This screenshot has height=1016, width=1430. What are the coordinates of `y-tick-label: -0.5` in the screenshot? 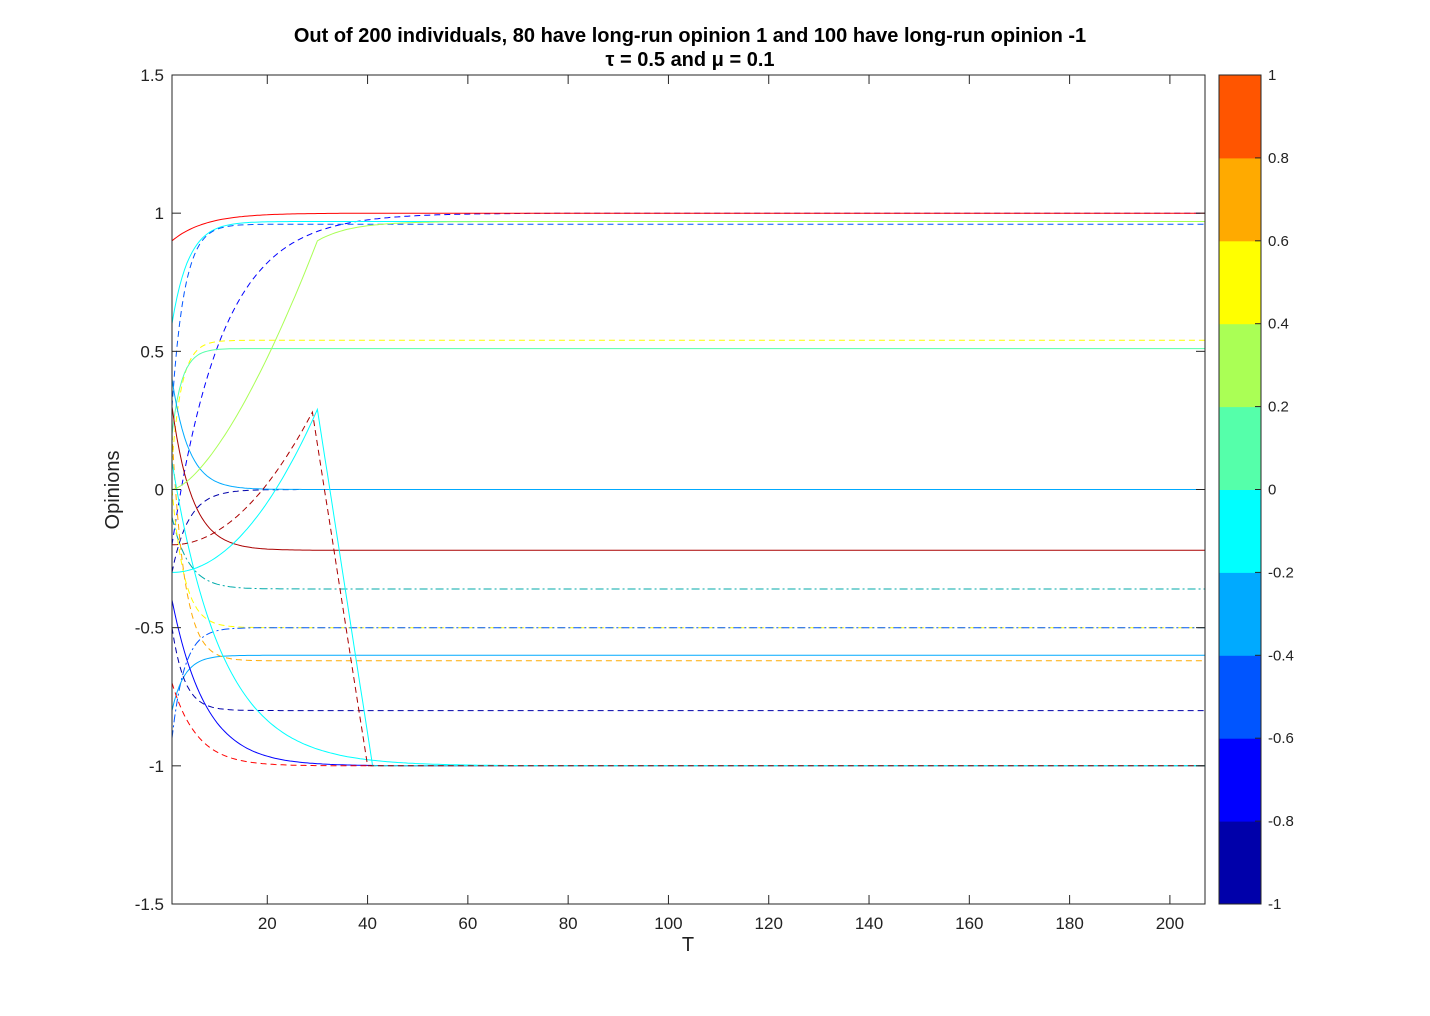 It's located at (149, 628).